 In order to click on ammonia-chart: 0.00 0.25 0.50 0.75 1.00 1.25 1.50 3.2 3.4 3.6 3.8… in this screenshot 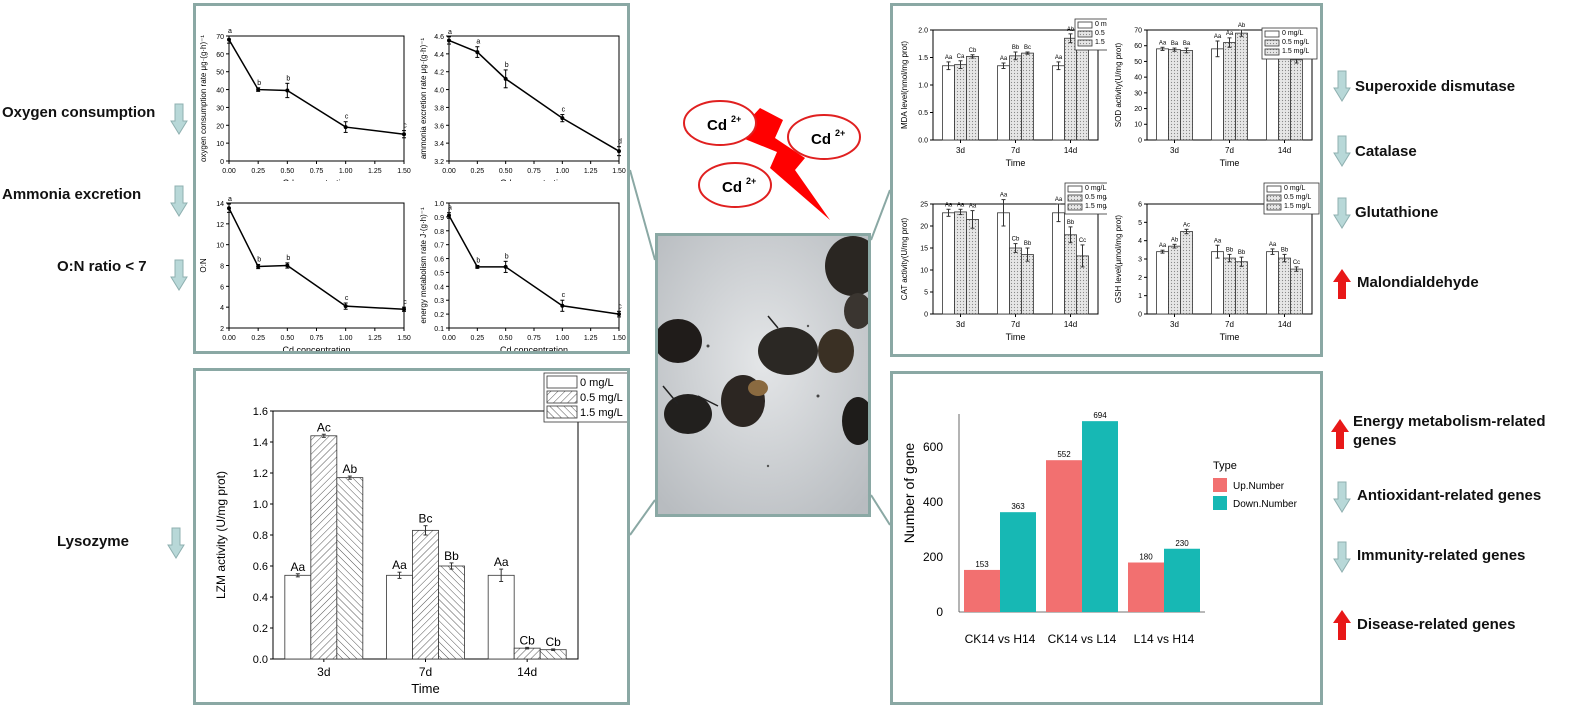, I will do `click(522, 105)`.